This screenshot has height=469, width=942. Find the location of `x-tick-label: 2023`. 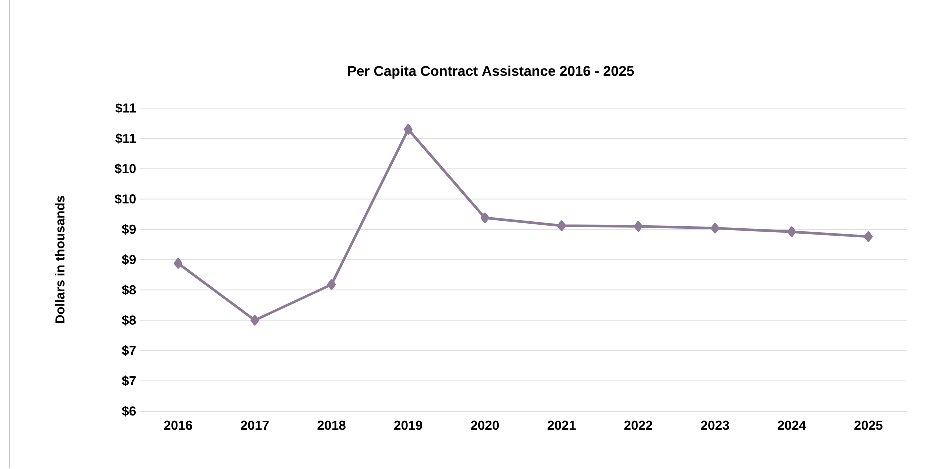

x-tick-label: 2023 is located at coordinates (715, 425).